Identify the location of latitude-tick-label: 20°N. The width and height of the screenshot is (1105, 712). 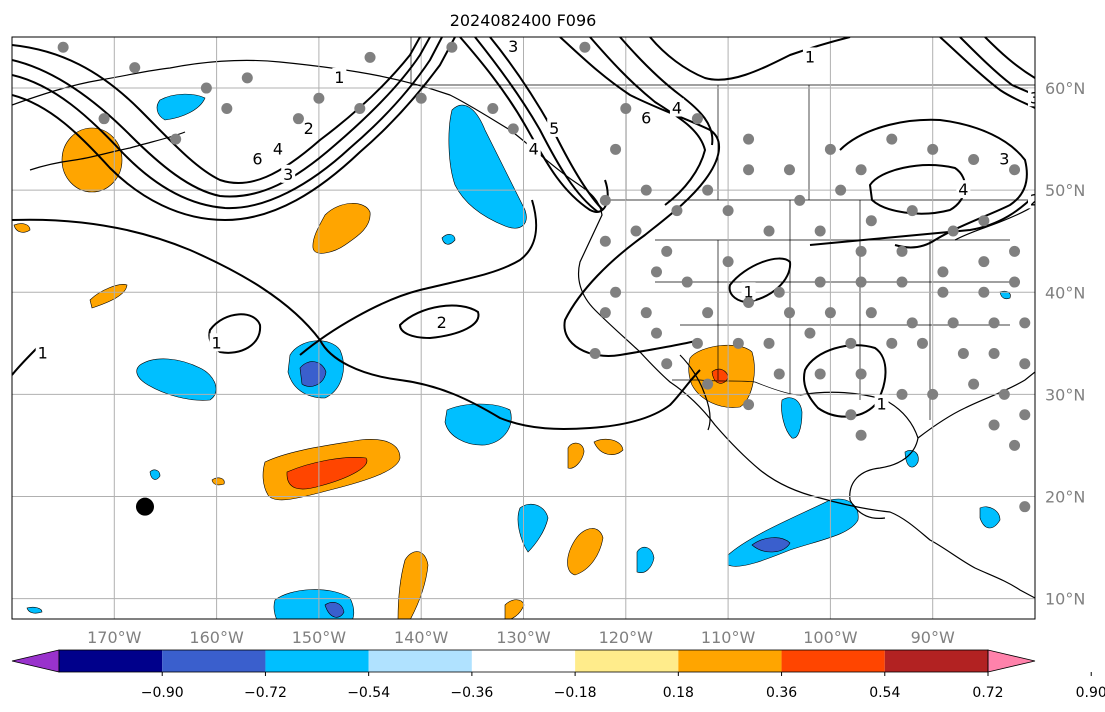
(1065, 496).